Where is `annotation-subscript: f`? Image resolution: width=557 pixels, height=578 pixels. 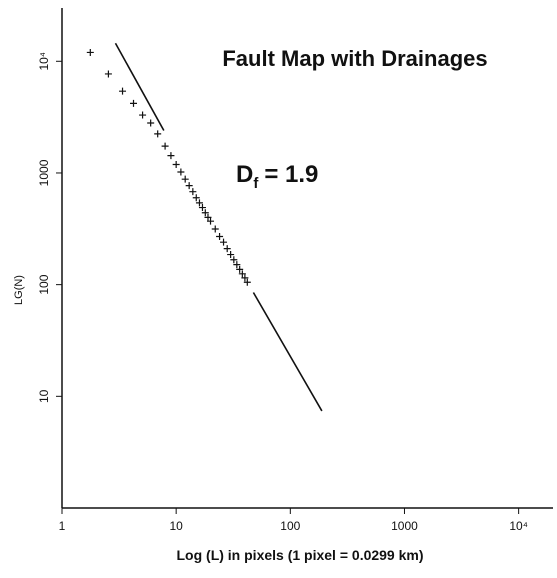 annotation-subscript: f is located at coordinates (256, 183).